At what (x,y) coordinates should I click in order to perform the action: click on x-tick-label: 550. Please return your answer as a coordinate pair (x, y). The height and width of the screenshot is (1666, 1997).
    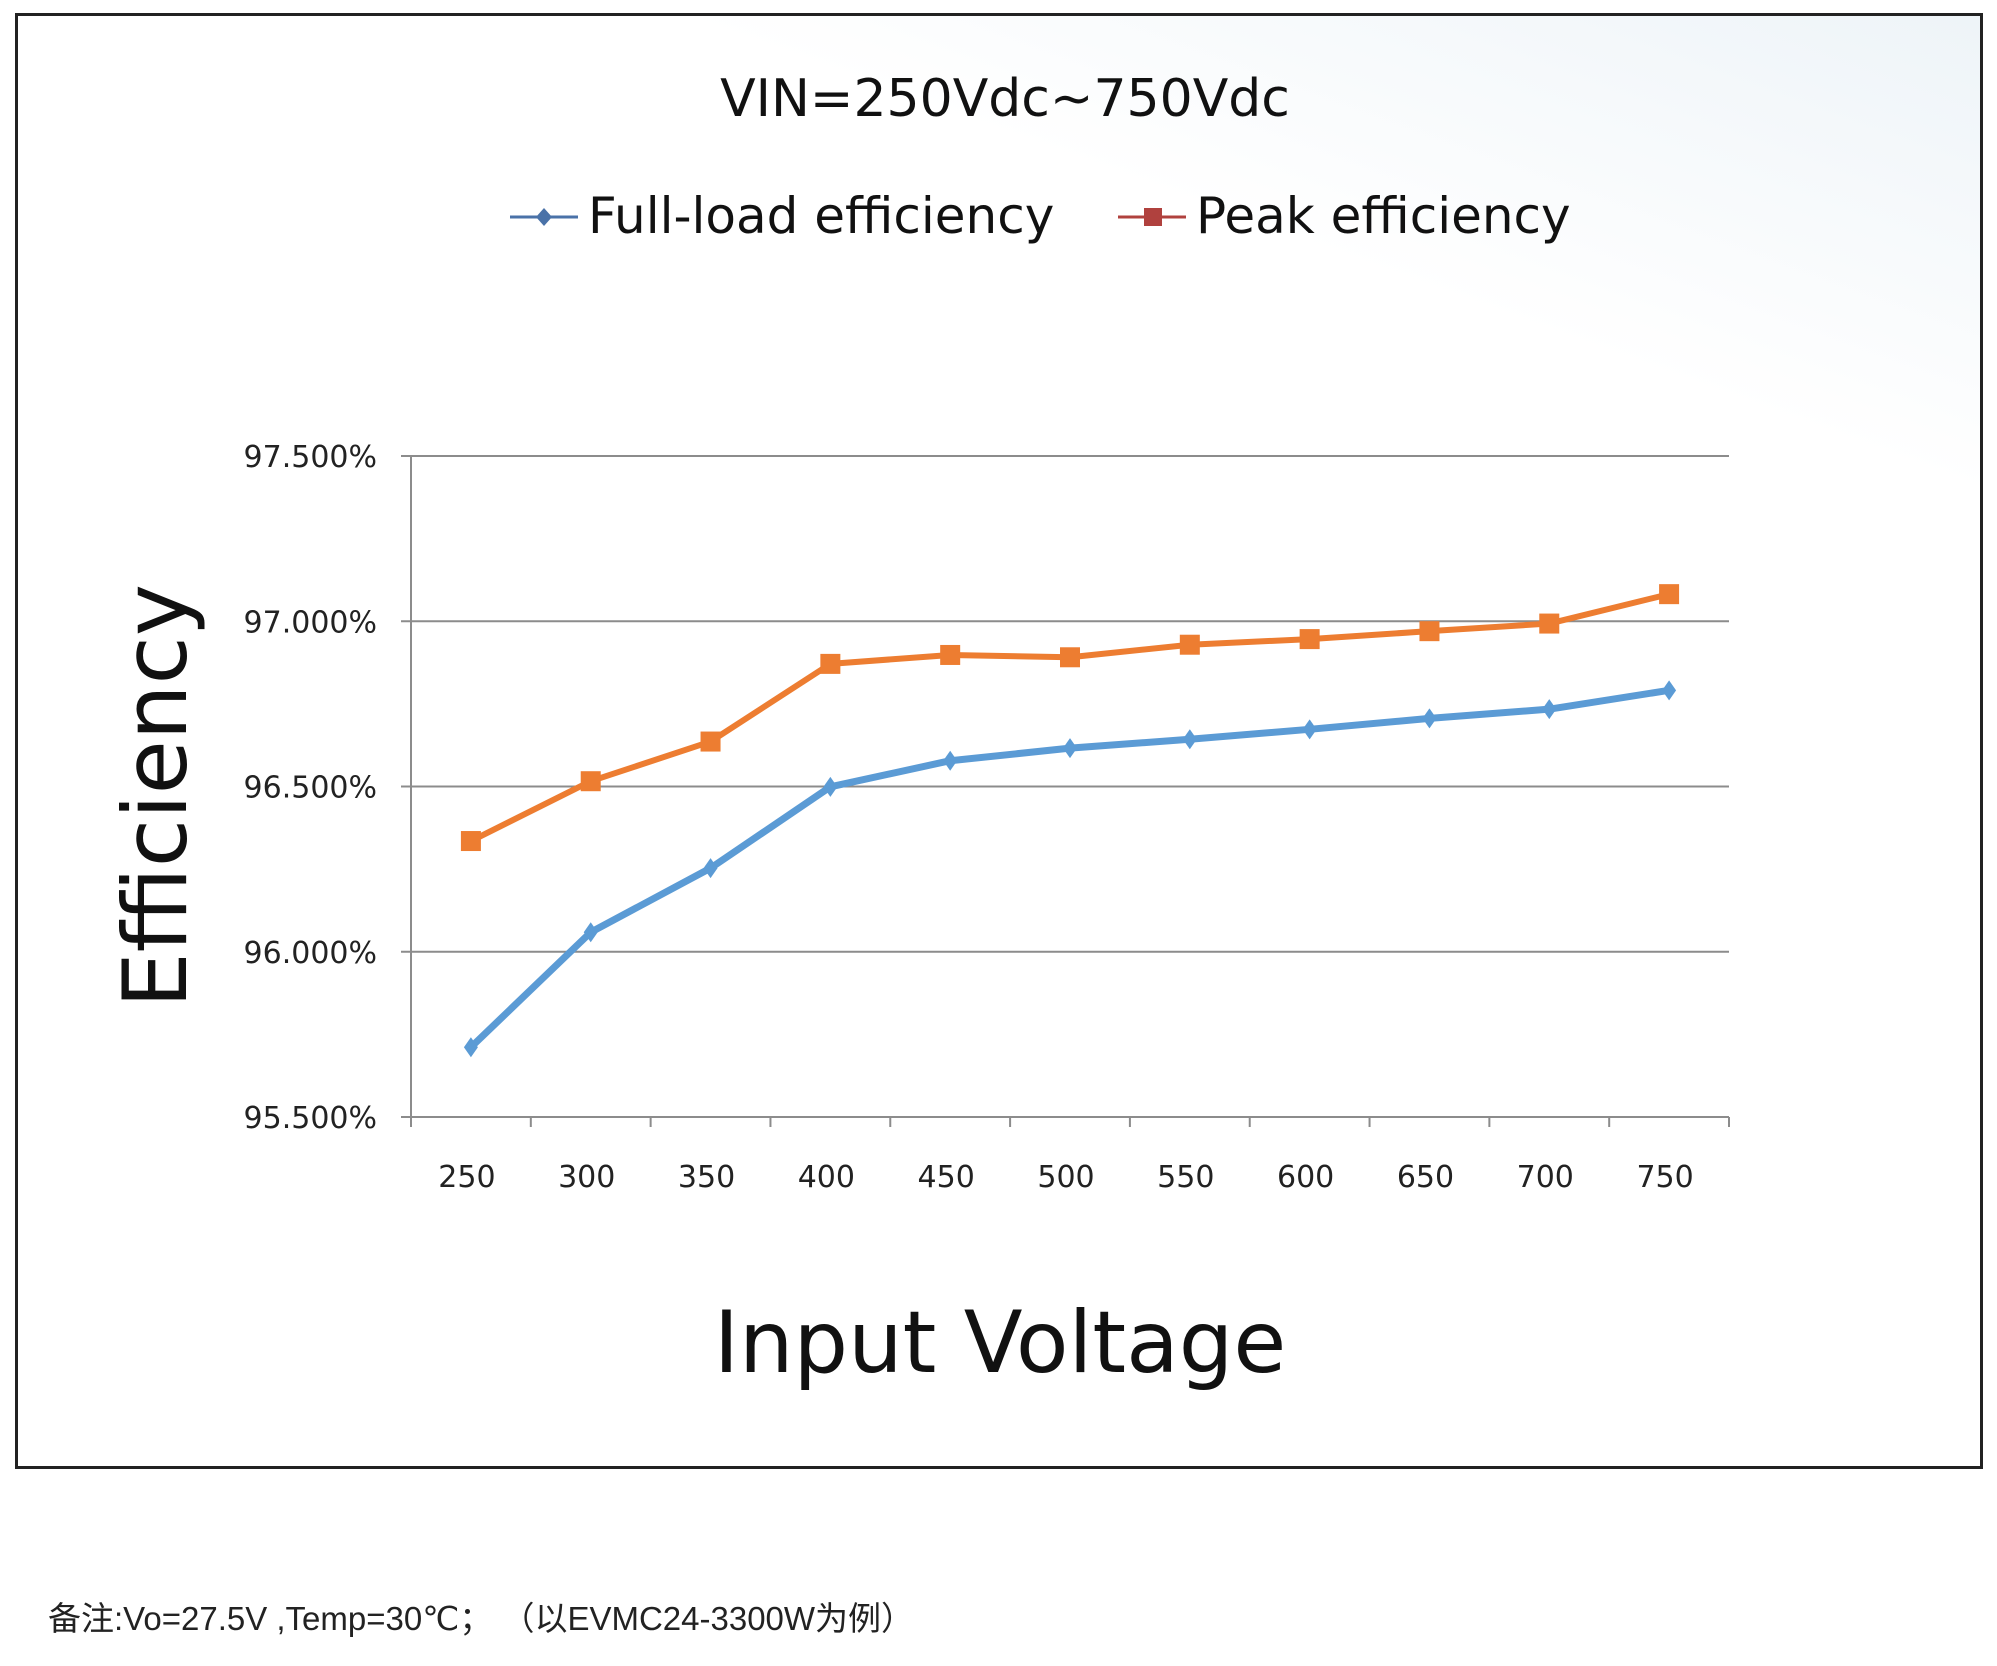
    Looking at the image, I should click on (1185, 1177).